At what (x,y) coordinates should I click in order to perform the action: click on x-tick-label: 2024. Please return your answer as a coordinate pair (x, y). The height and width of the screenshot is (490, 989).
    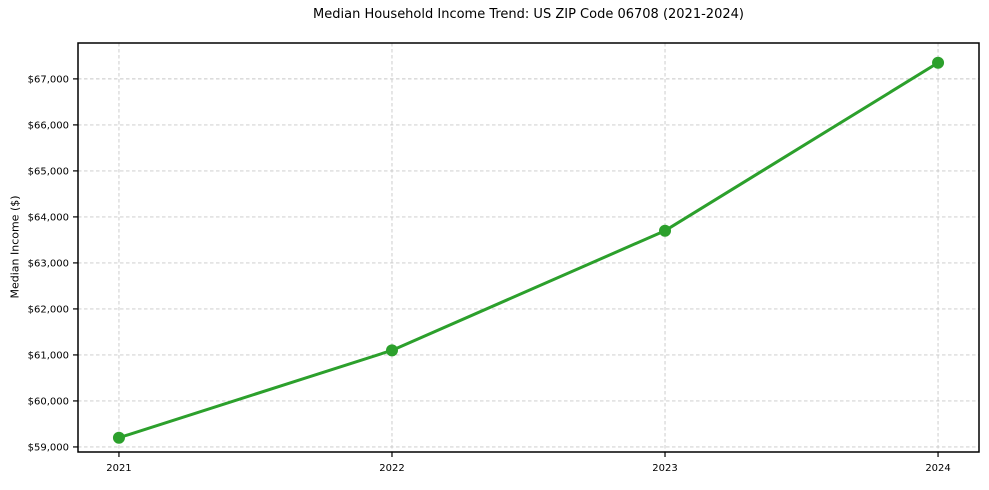
    Looking at the image, I should click on (937, 468).